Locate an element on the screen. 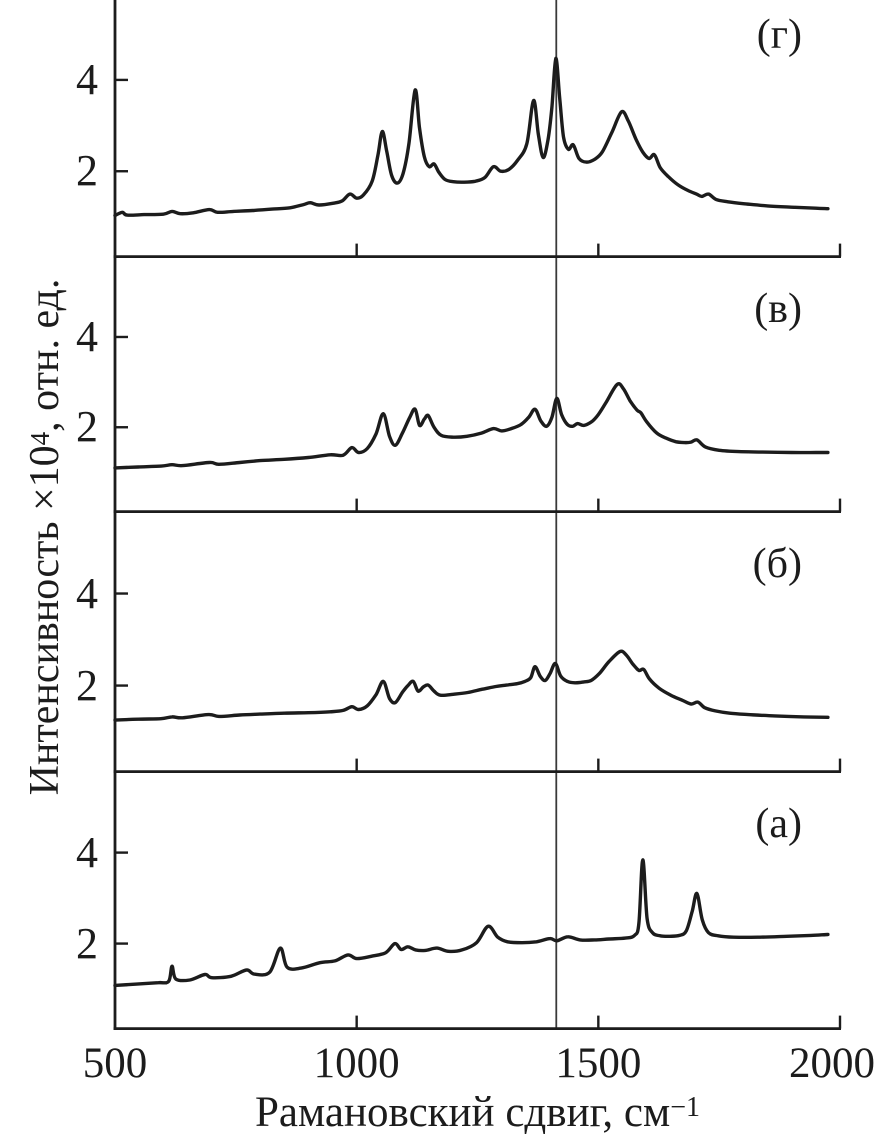  spectrum-a-curve is located at coordinates (471, 923).